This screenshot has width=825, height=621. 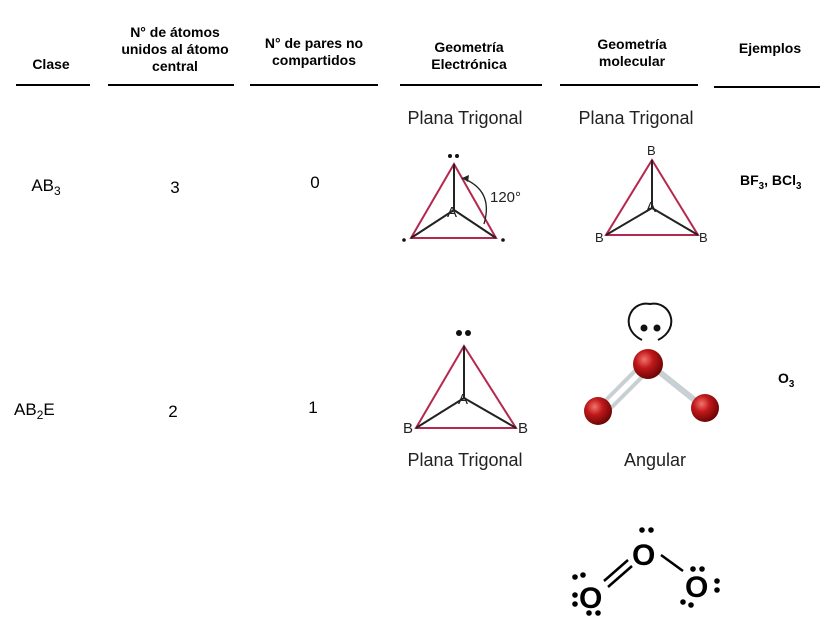 What do you see at coordinates (655, 460) in the screenshot?
I see `row2-geom-molecular-label: Angular` at bounding box center [655, 460].